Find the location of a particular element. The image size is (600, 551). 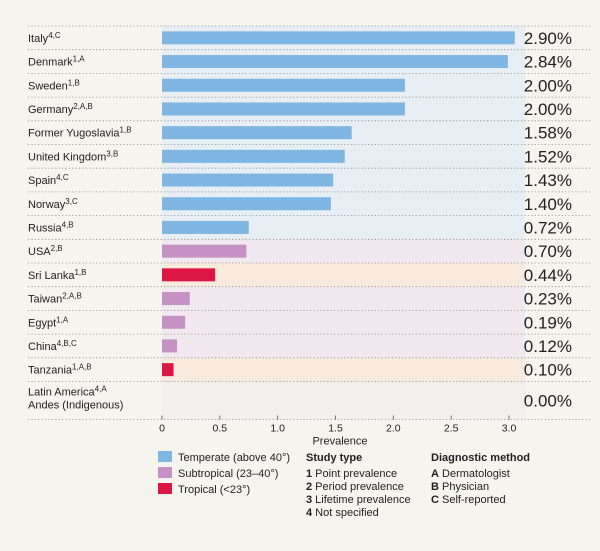

x-tick-label: 3.0 is located at coordinates (509, 429).